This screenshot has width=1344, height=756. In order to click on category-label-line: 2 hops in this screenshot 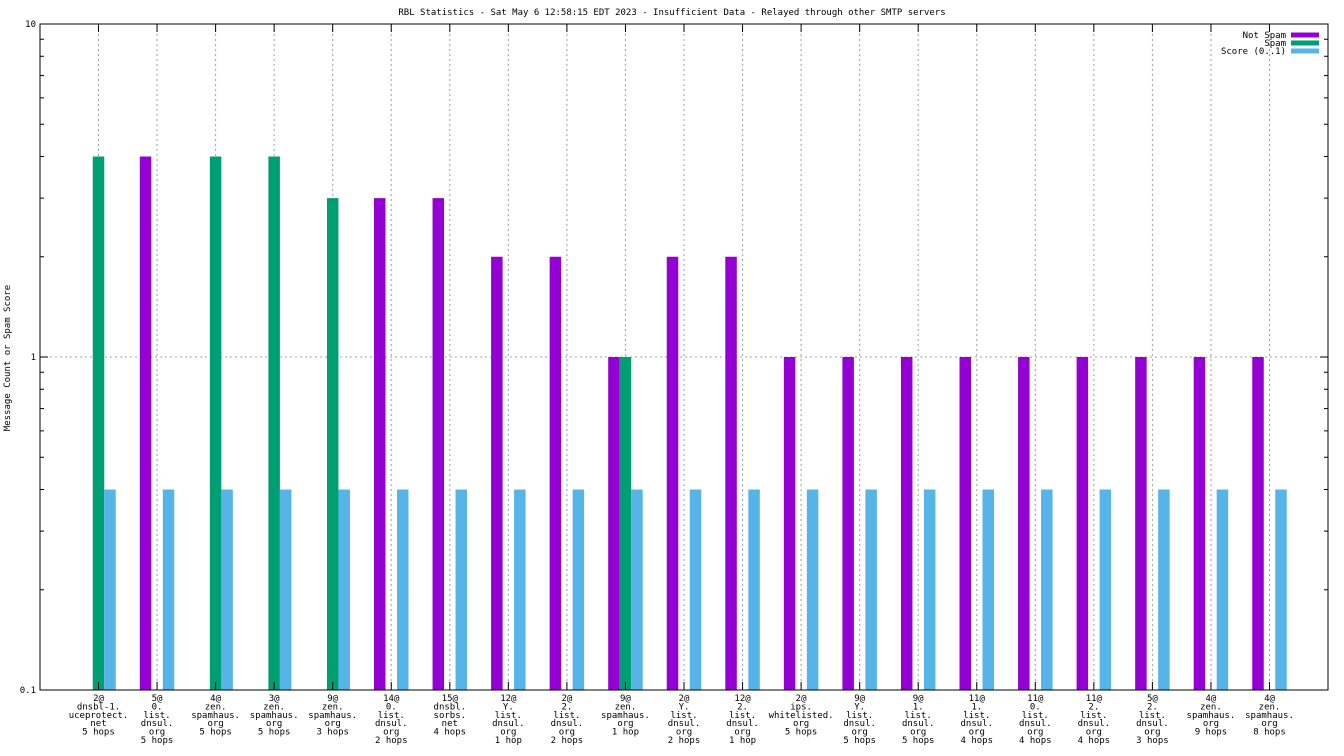, I will do `click(391, 741)`.